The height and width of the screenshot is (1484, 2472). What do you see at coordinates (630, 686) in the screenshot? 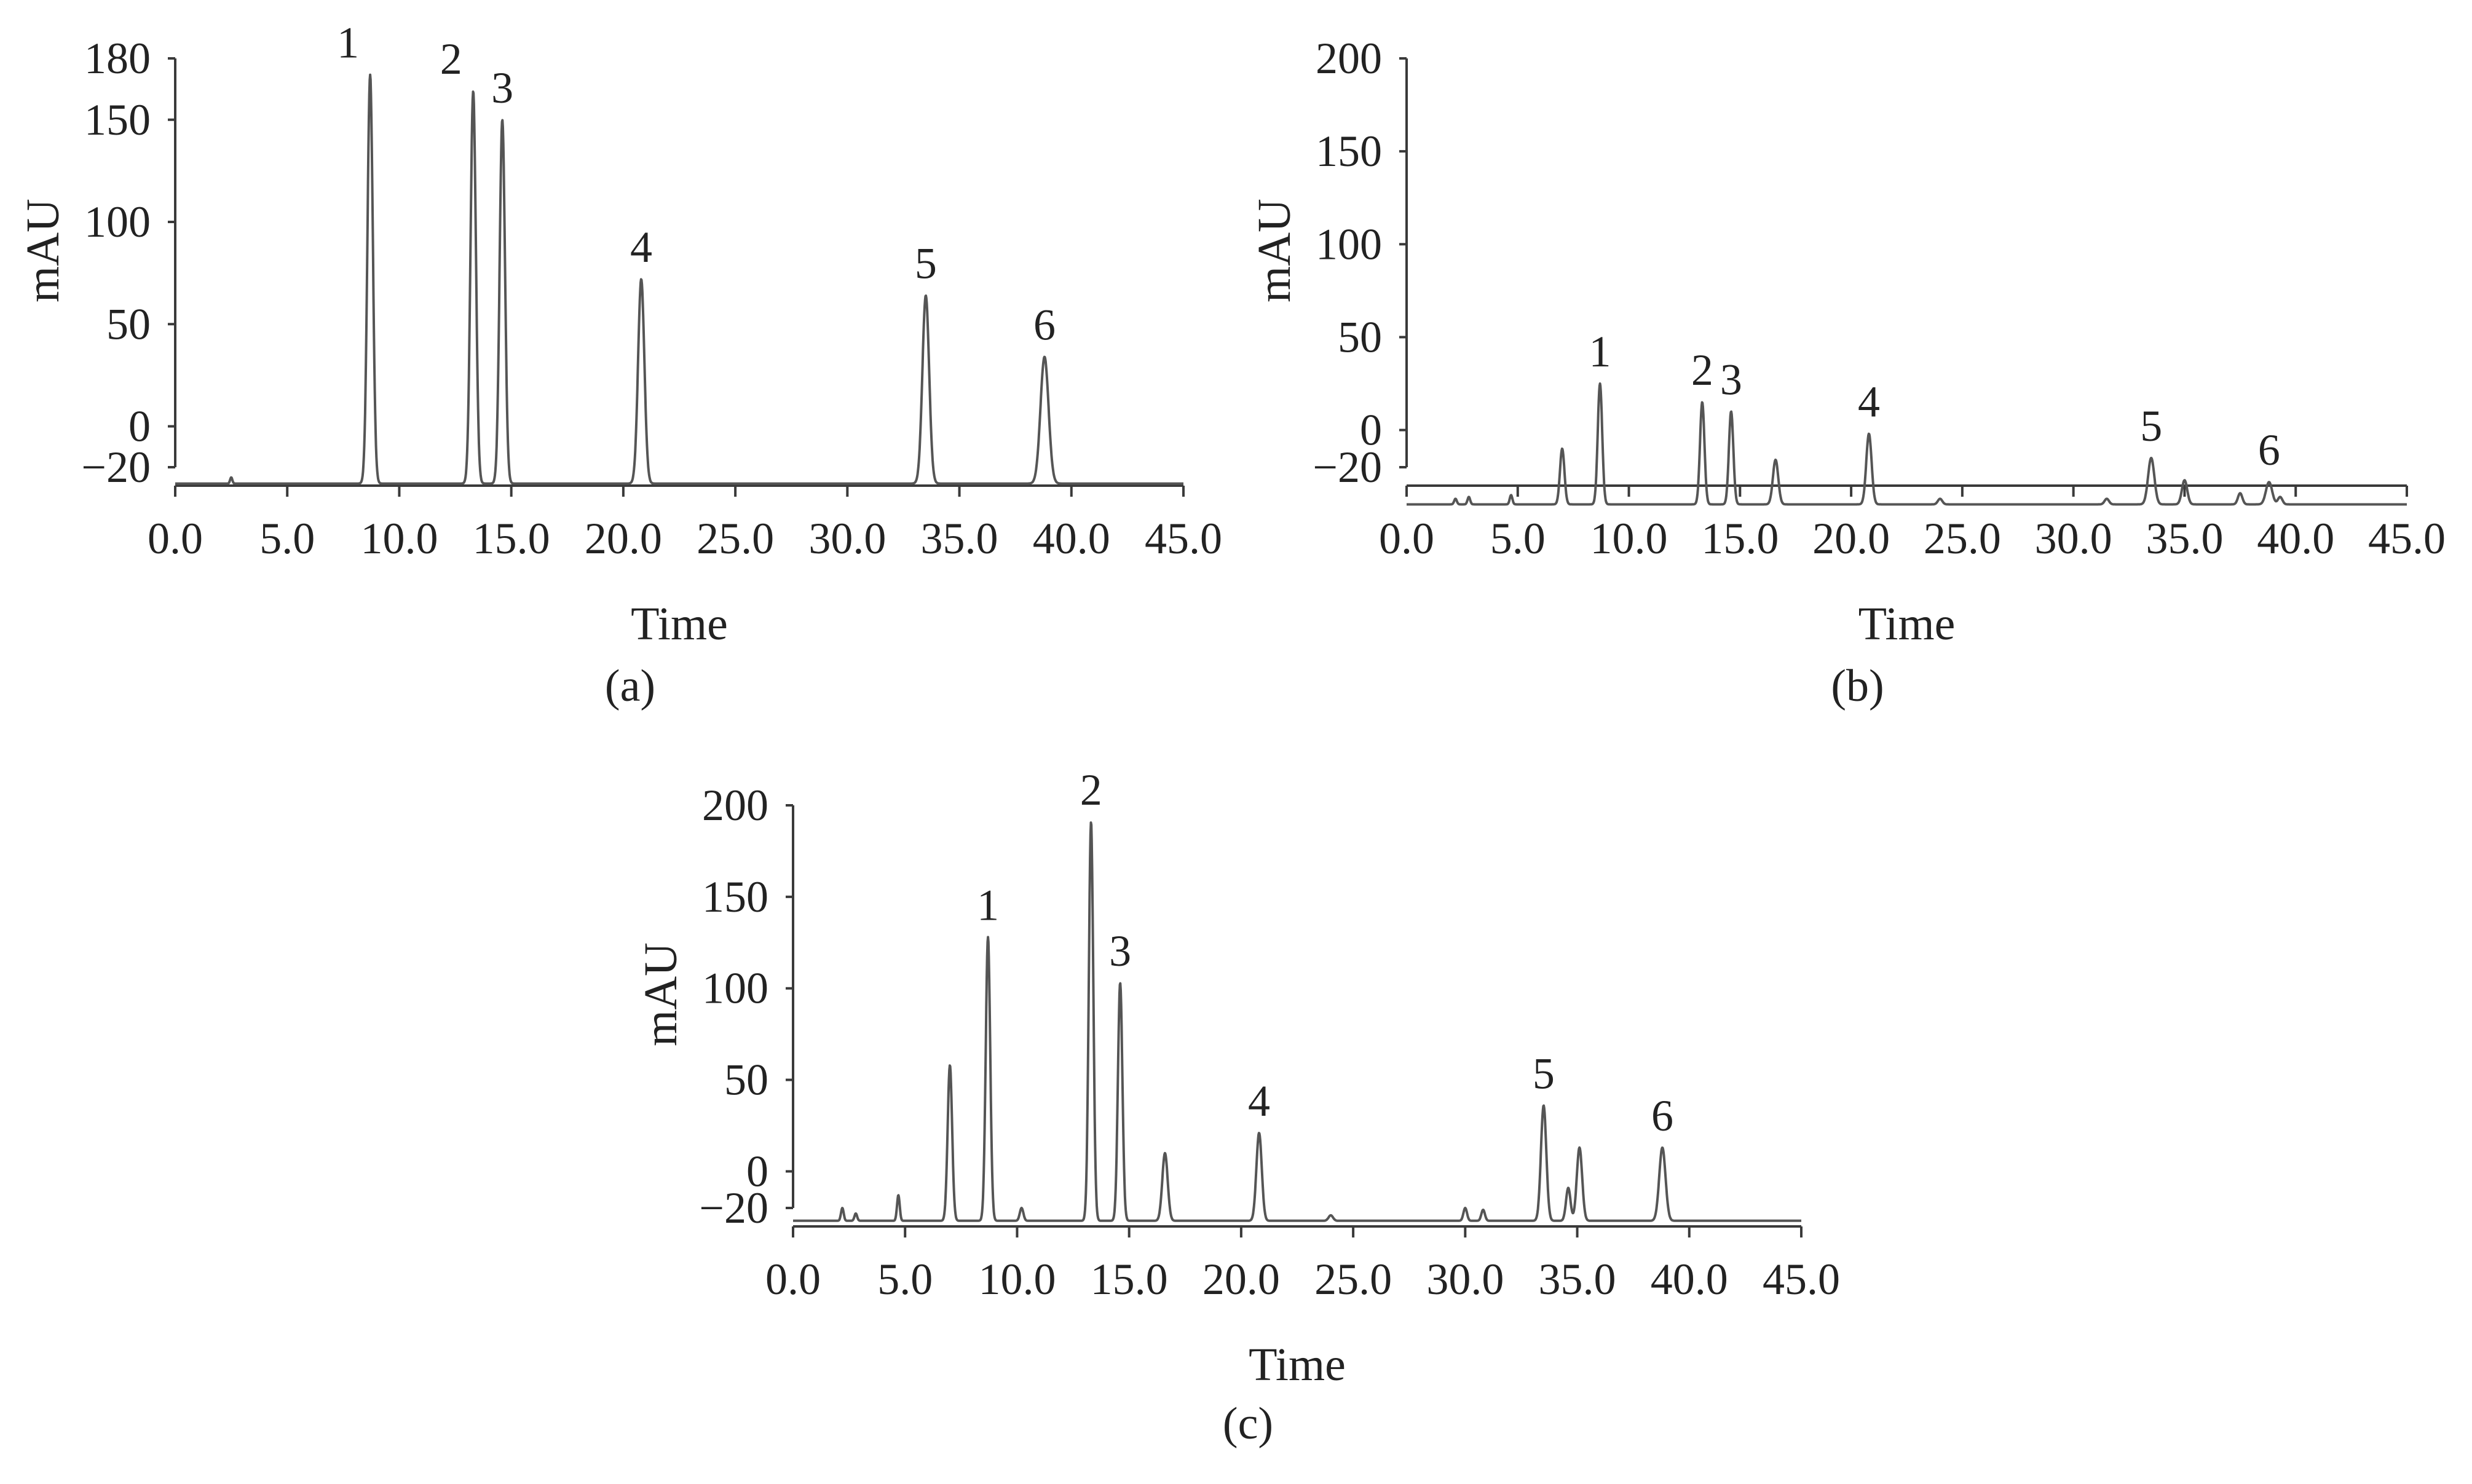
I see `panel-tag: (a)` at bounding box center [630, 686].